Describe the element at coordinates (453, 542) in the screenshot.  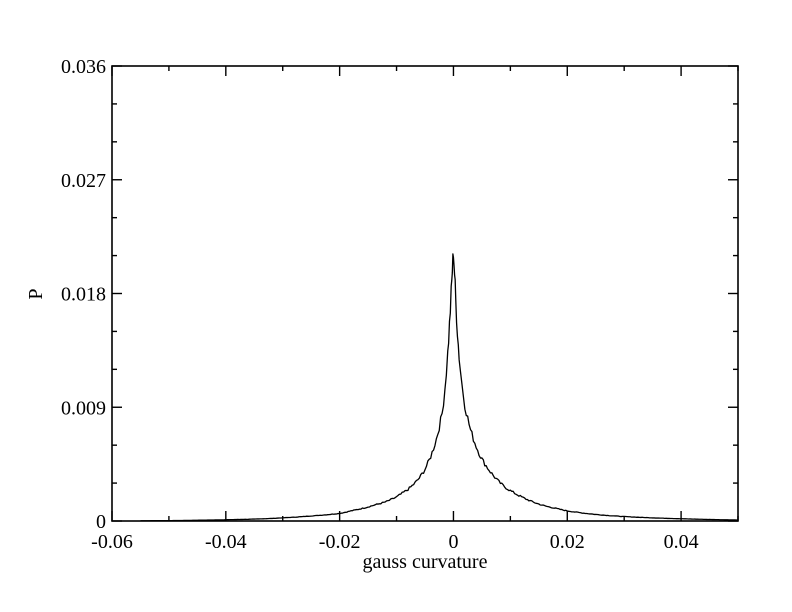
I see `x-tick-label: 0` at that location.